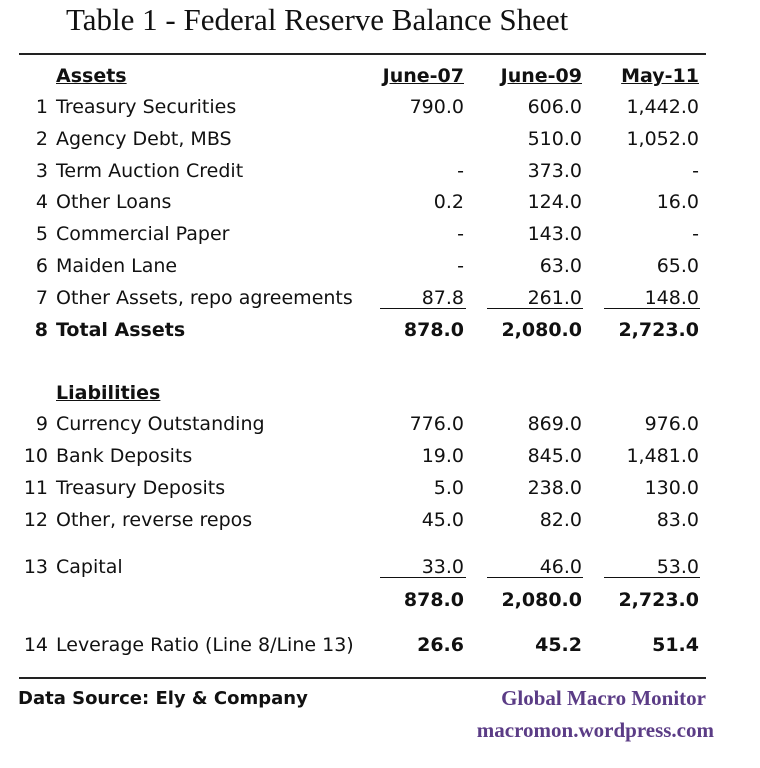  Describe the element at coordinates (163, 698) in the screenshot. I see `data-source-note: Data Source: Ely & Company` at that location.